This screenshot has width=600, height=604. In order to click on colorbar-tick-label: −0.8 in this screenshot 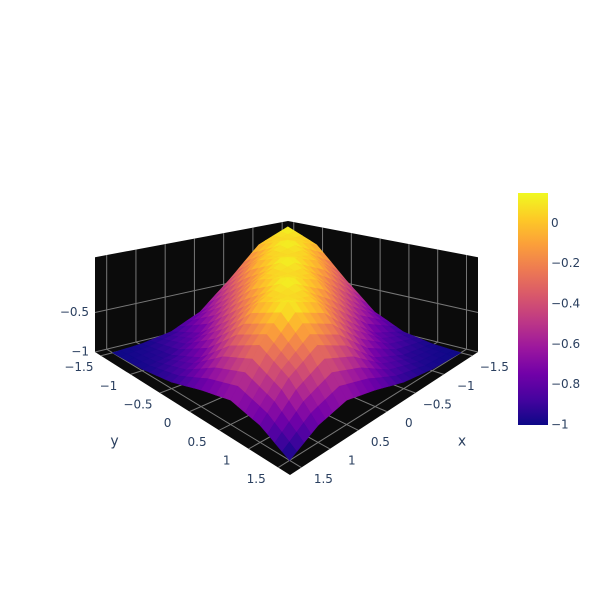, I will do `click(565, 384)`.